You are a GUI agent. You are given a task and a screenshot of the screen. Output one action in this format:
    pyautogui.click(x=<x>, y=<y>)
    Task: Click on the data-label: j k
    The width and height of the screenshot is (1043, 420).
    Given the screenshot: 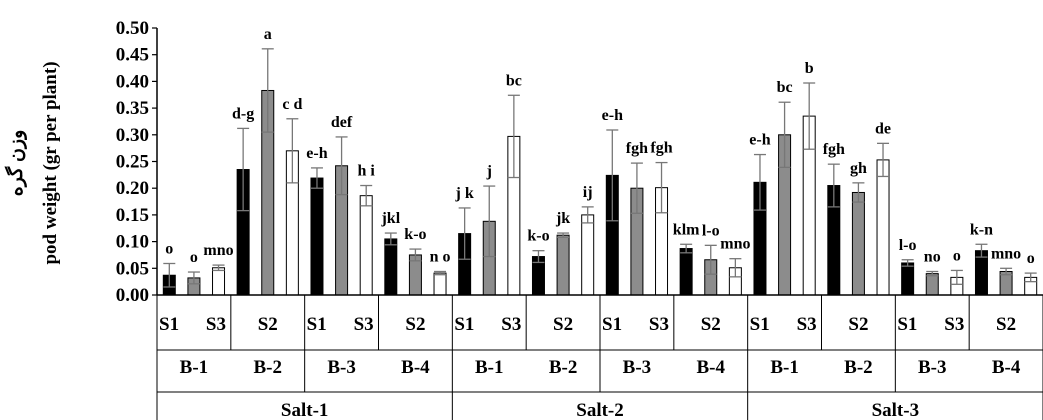 What is the action you would take?
    pyautogui.click(x=464, y=193)
    